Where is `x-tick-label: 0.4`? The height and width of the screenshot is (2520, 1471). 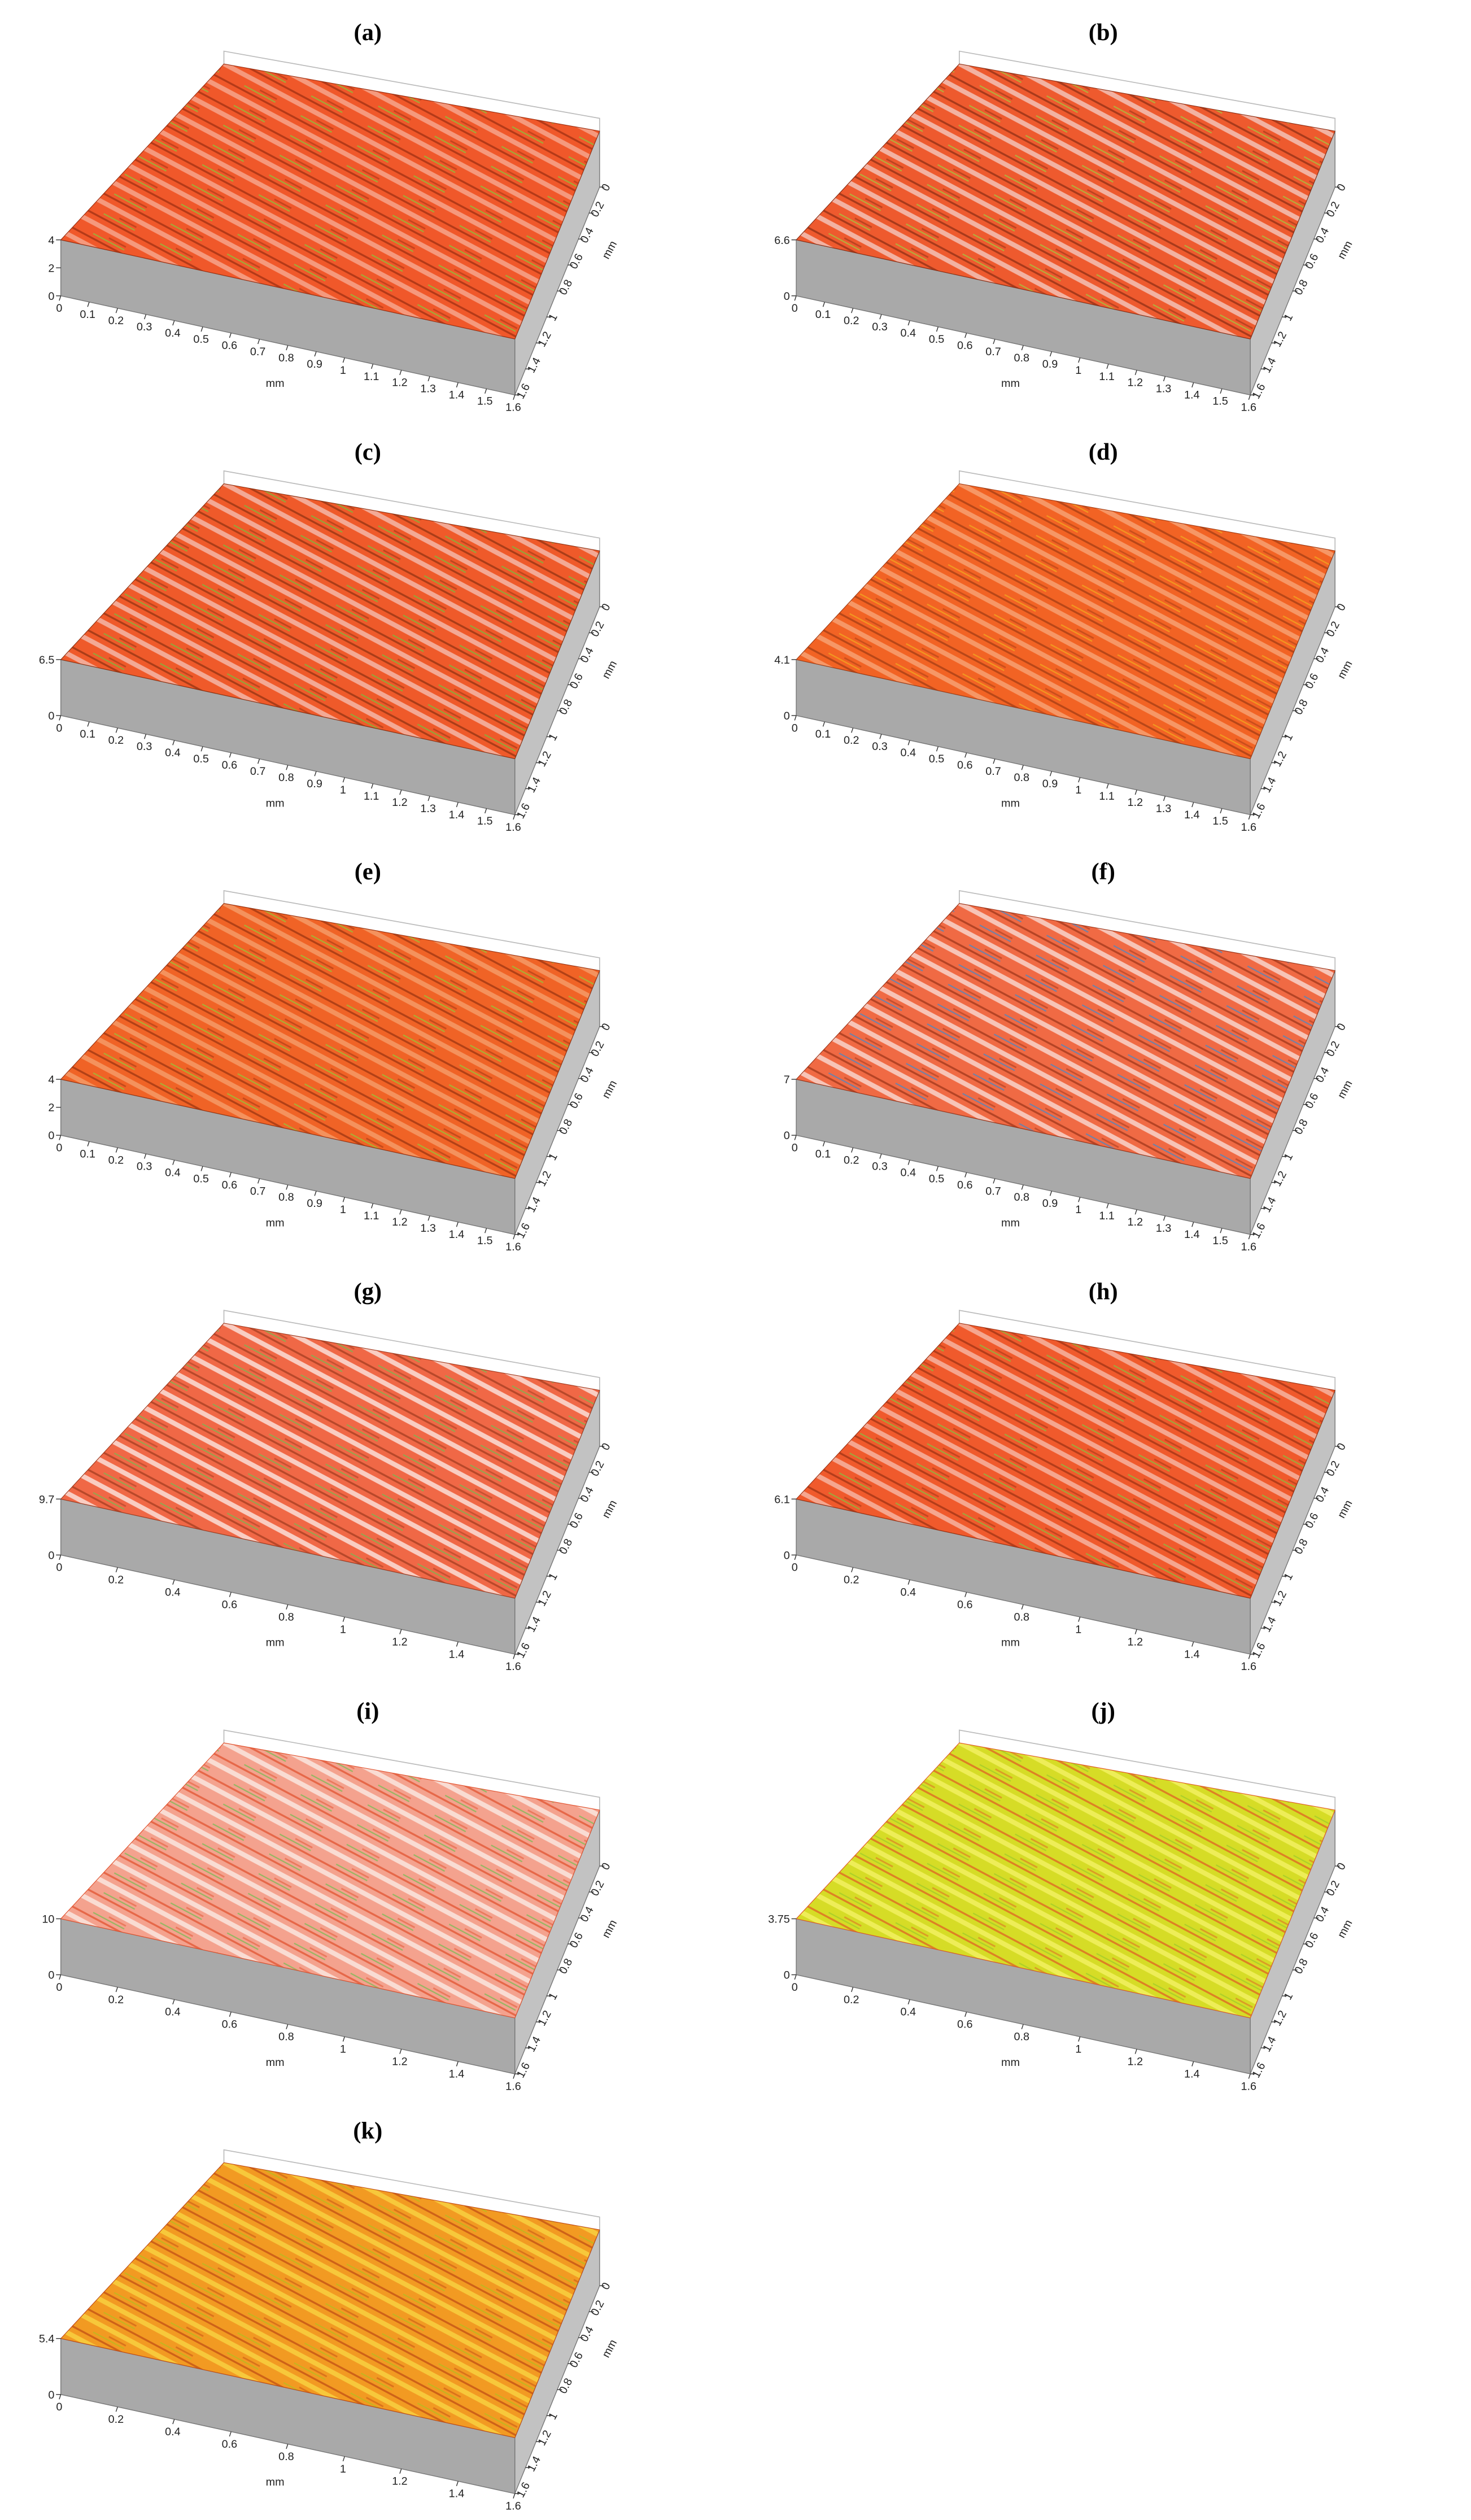
x-tick-label: 0.4 is located at coordinates (908, 1592).